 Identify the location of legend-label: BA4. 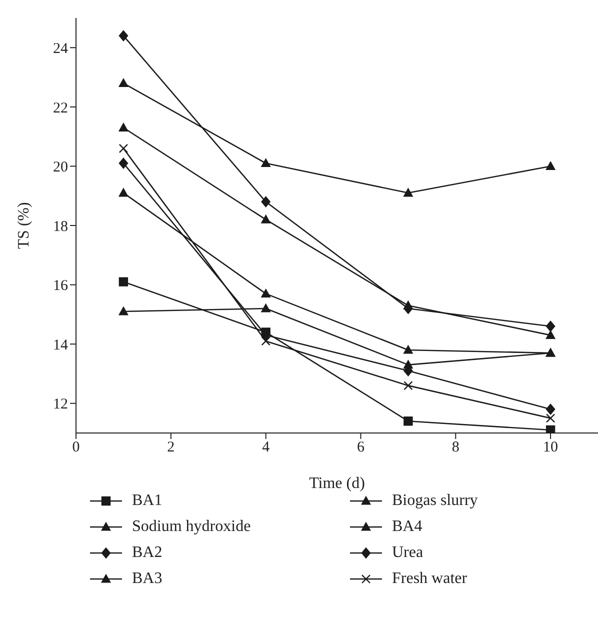
(407, 527).